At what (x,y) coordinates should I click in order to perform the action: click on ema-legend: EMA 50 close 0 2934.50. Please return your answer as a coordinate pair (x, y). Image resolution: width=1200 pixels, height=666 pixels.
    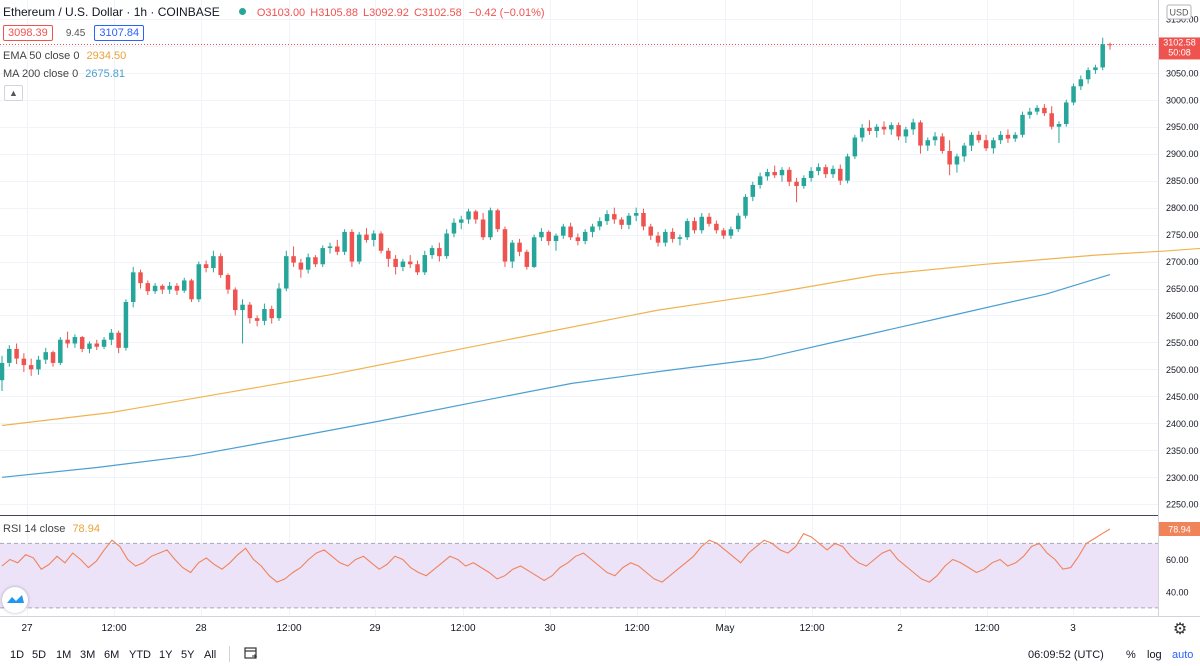
    Looking at the image, I should click on (66, 56).